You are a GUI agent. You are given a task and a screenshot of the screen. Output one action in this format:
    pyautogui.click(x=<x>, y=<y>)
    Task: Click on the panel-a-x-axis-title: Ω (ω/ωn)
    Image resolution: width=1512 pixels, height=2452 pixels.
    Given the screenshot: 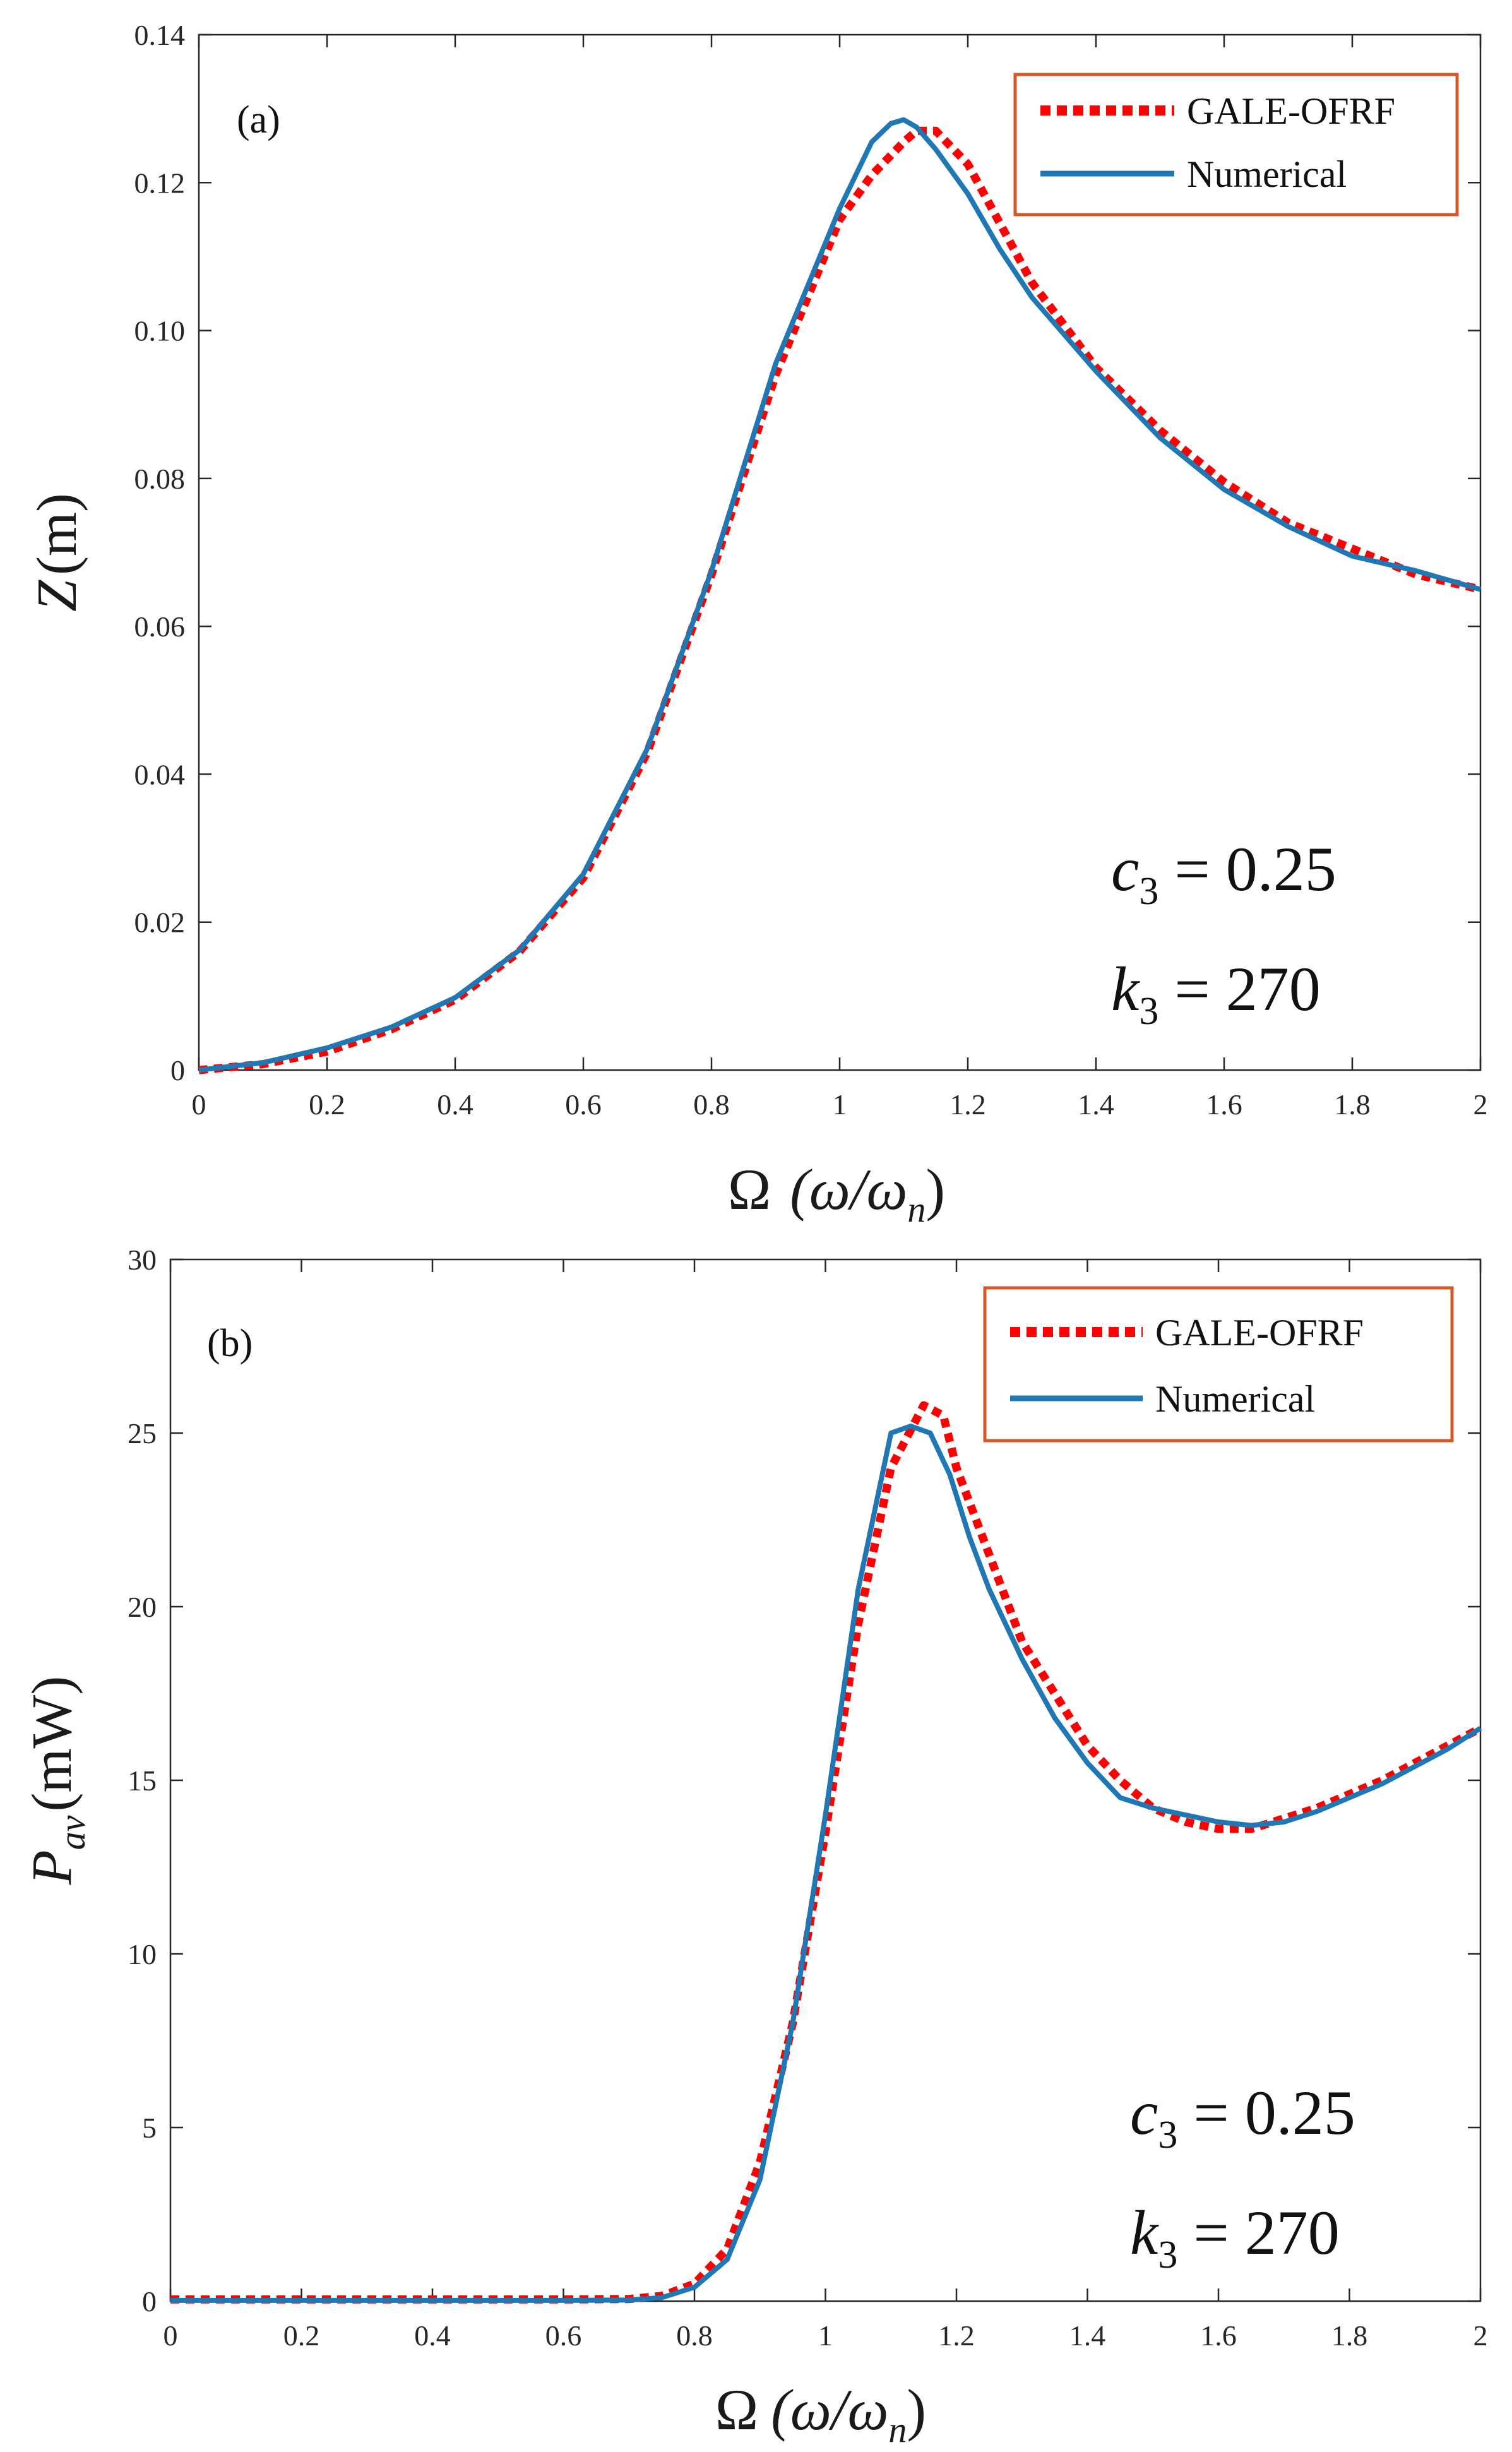 What is the action you would take?
    pyautogui.click(x=836, y=1193)
    